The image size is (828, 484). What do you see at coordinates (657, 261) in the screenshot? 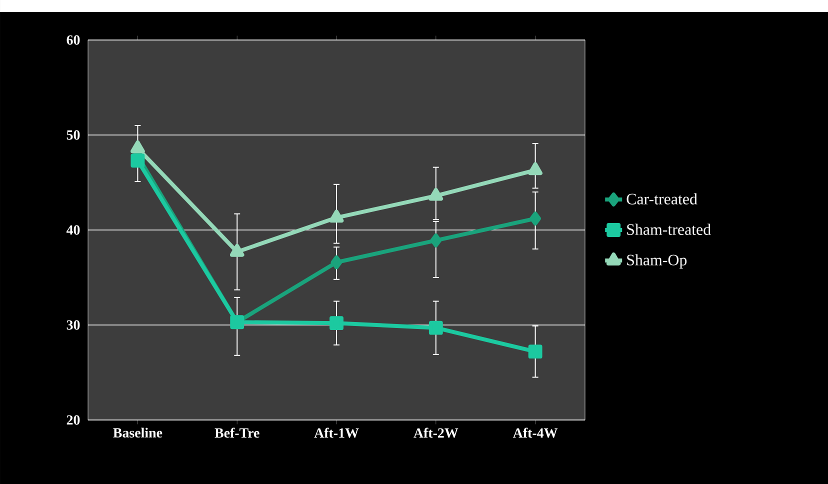
I see `legend-label: Sham-Op` at bounding box center [657, 261].